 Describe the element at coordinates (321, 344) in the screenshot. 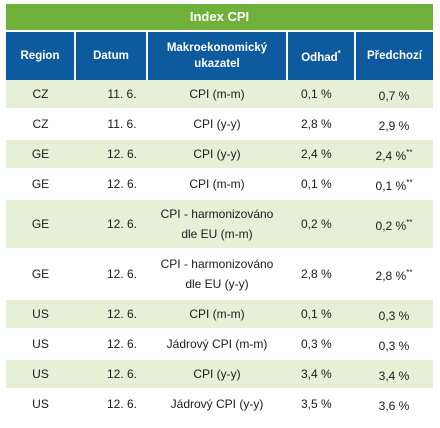

I see `cell-estimate: 0,3 %` at that location.